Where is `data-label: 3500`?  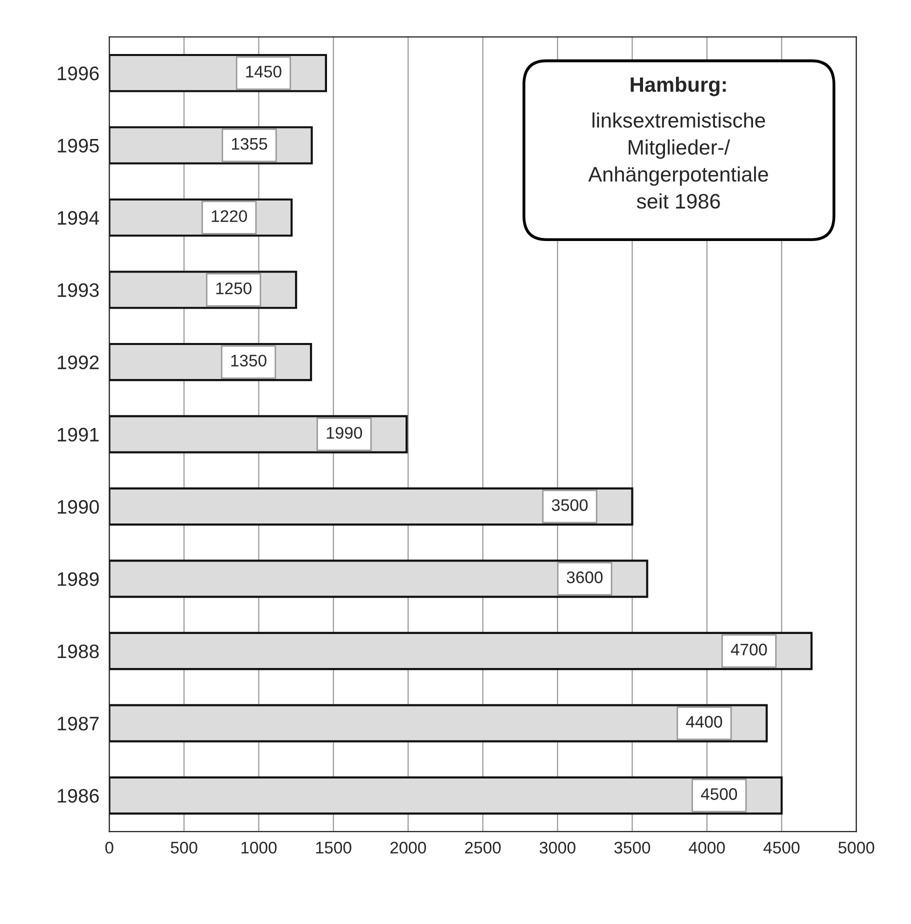 data-label: 3500 is located at coordinates (570, 505).